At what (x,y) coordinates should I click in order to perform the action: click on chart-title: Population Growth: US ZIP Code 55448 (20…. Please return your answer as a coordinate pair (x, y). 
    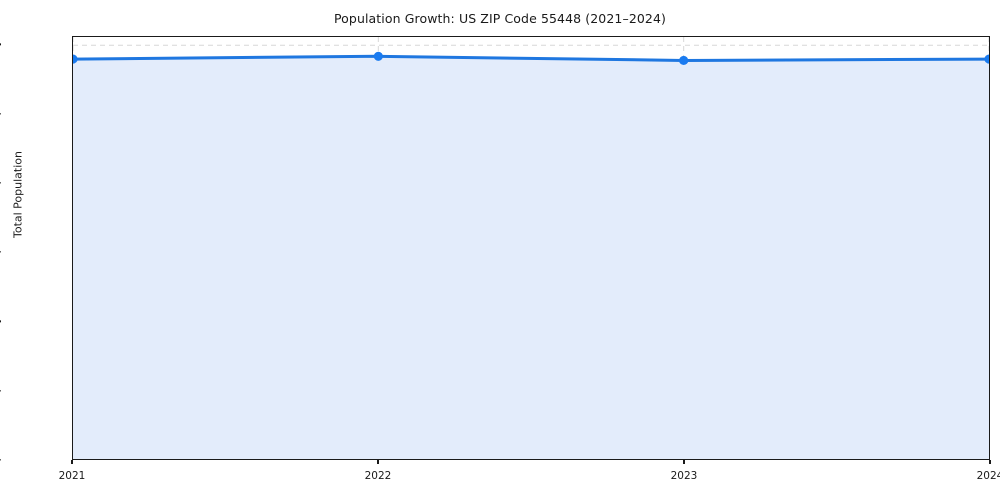
    Looking at the image, I should click on (500, 18).